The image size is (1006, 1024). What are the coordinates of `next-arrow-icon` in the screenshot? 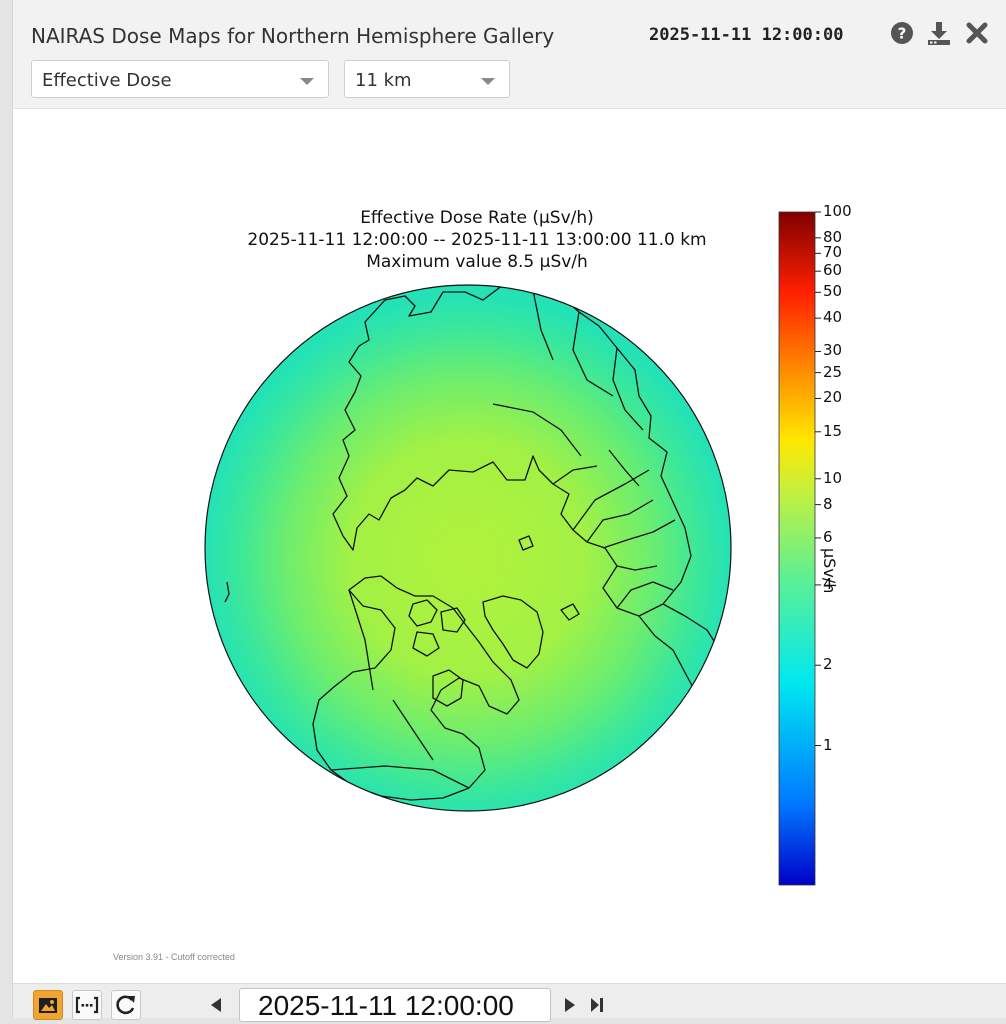 It's located at (570, 1005).